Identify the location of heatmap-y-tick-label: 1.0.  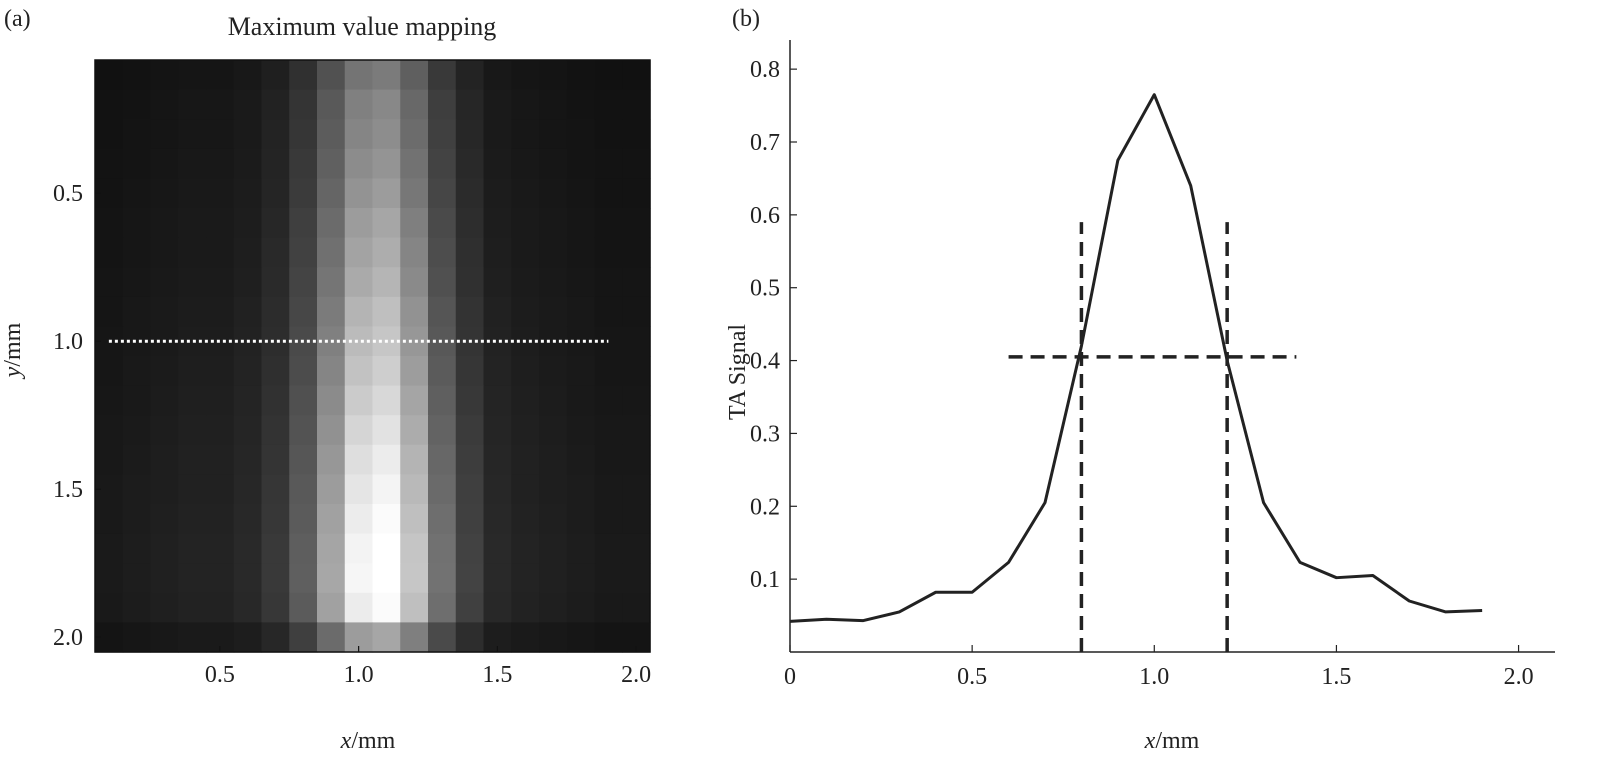
(68, 342).